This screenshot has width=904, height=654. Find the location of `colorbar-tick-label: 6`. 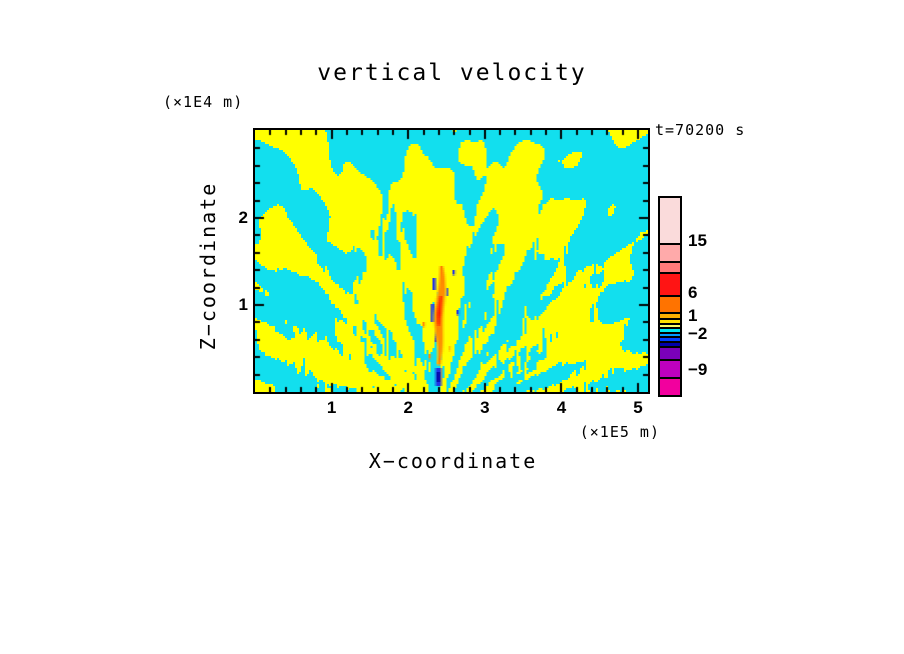

colorbar-tick-label: 6 is located at coordinates (693, 292).